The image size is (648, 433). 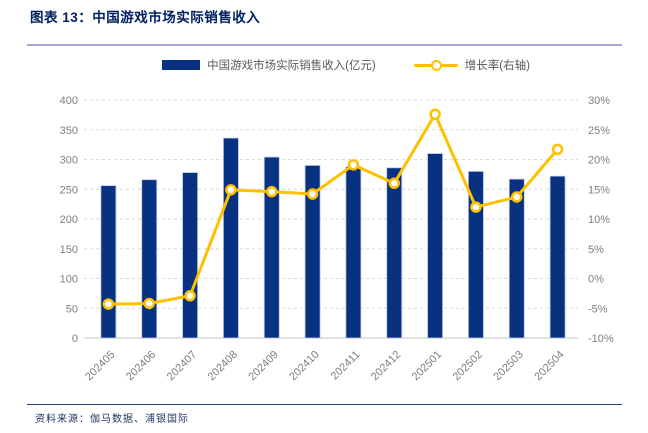 What do you see at coordinates (69, 250) in the screenshot?
I see `left-axis-tick-label: 150` at bounding box center [69, 250].